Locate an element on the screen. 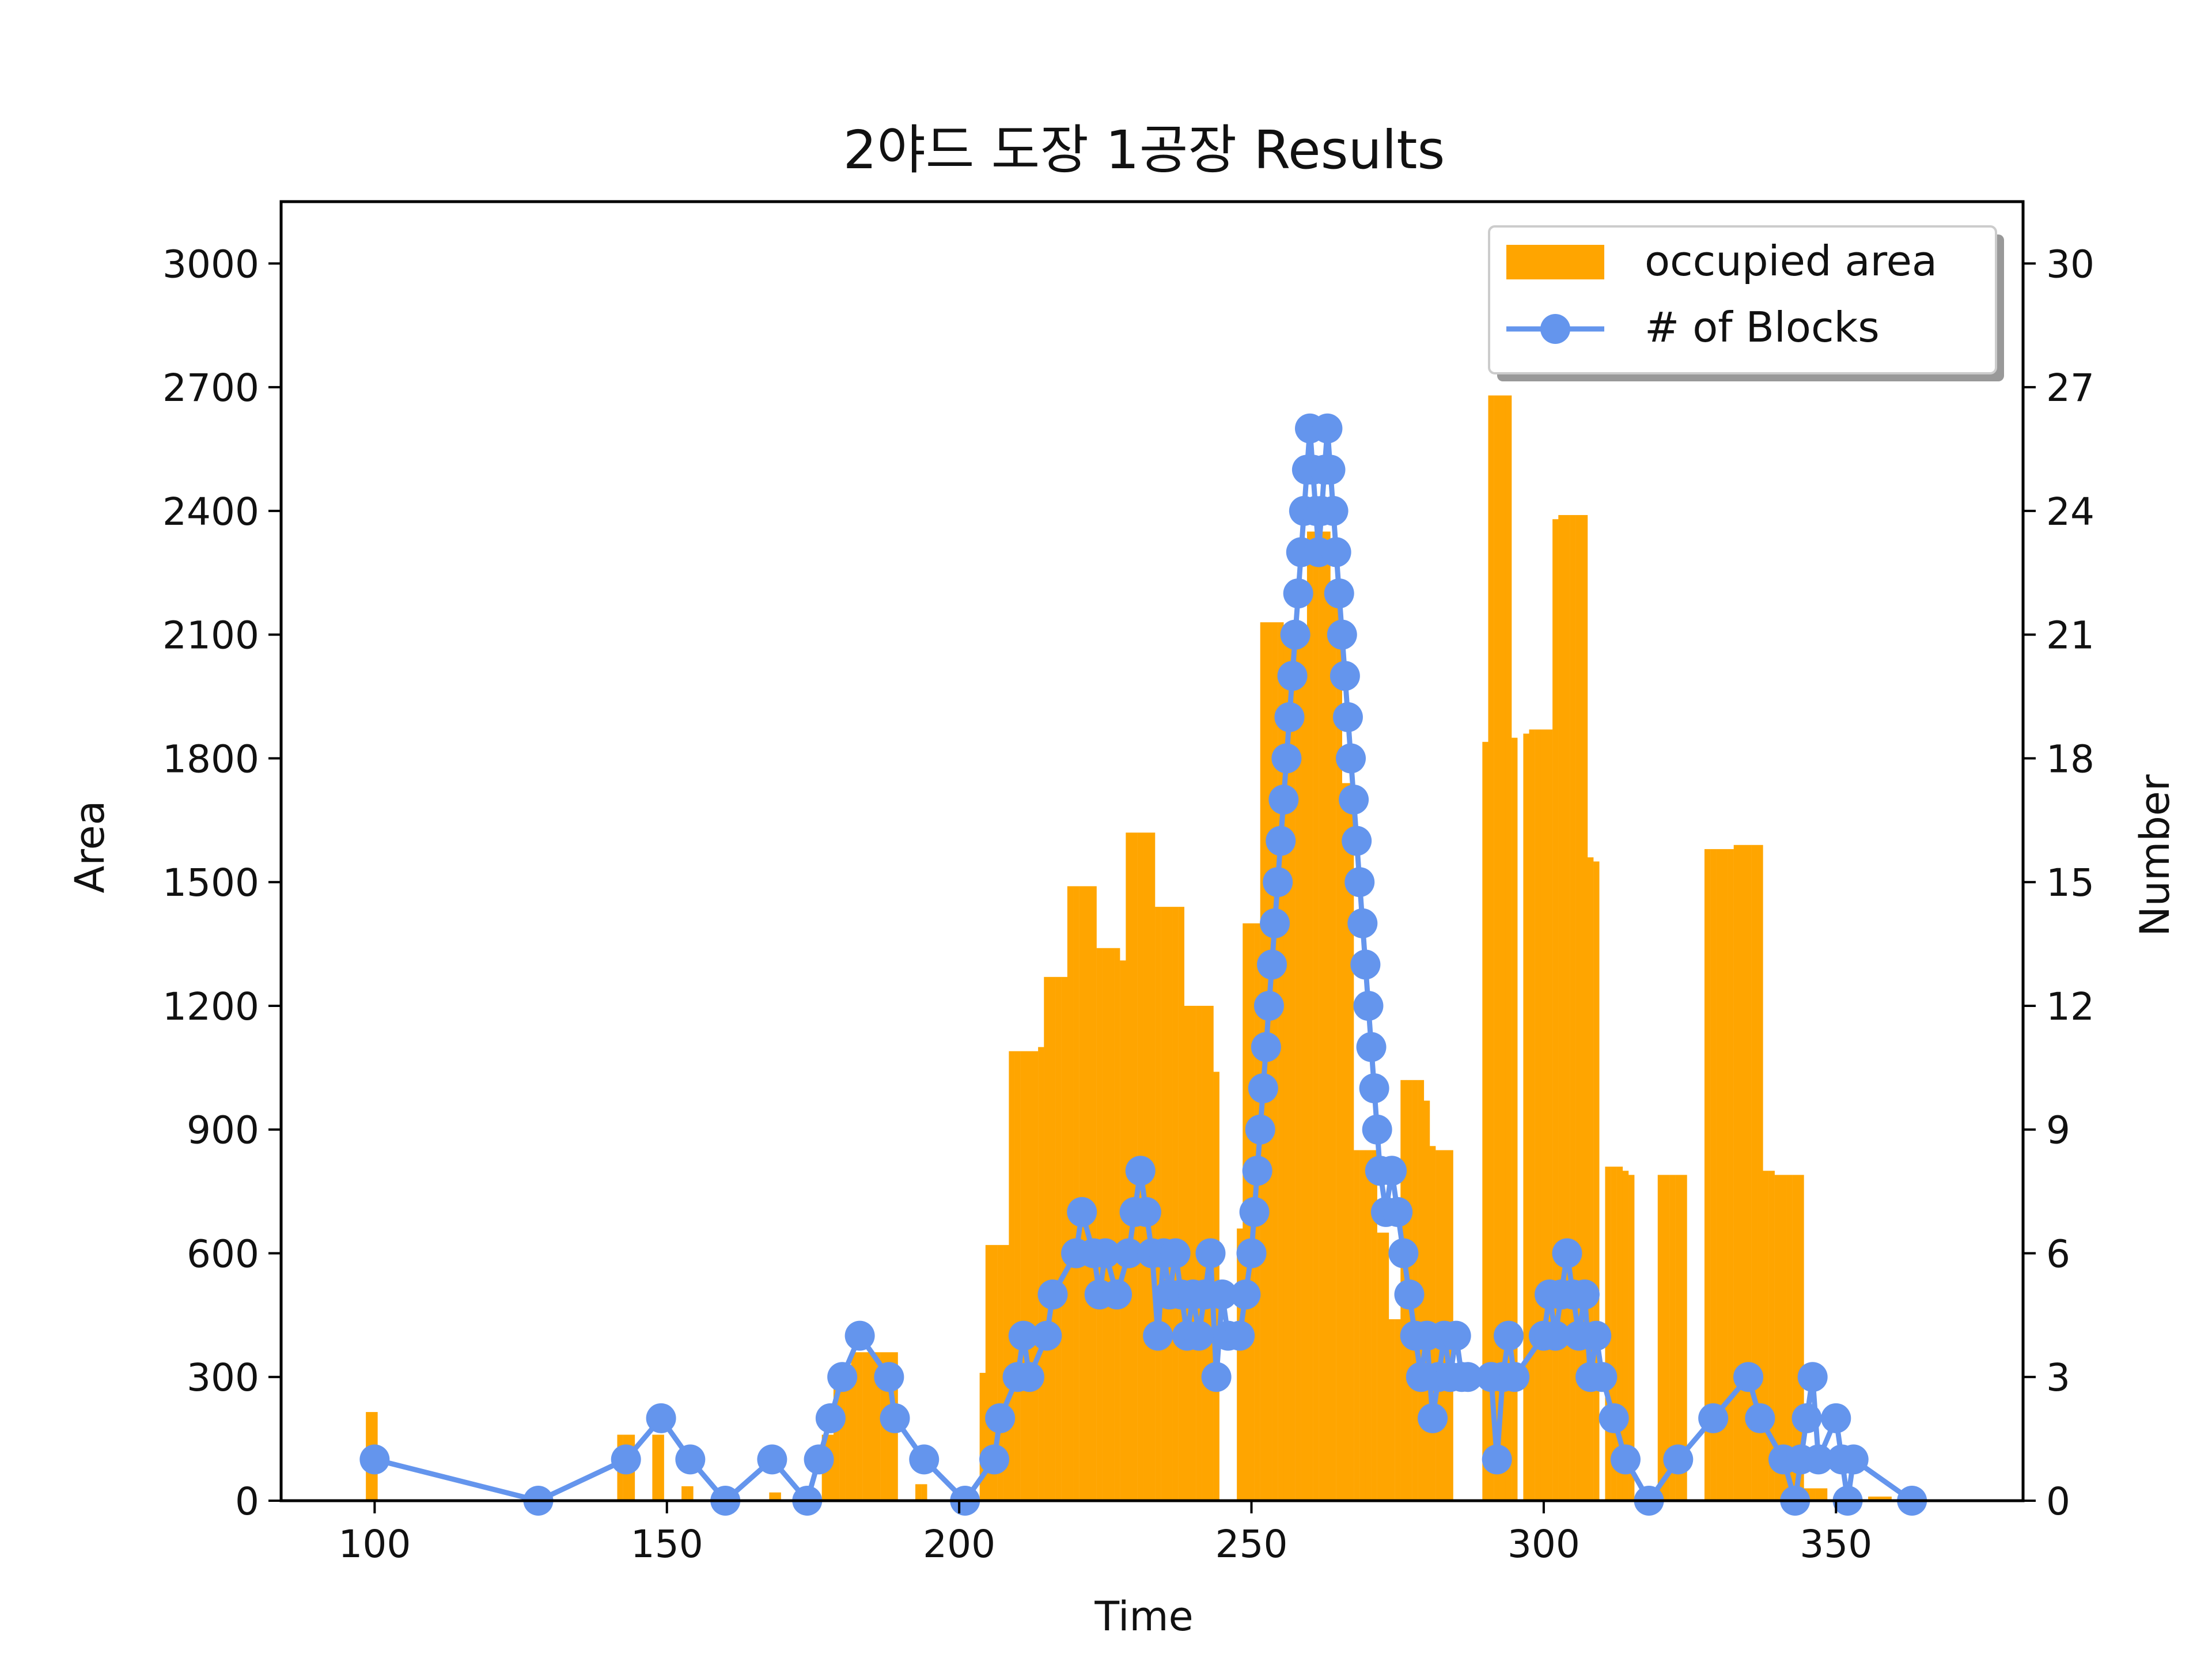  legend-bar-swatch is located at coordinates (1555, 262).